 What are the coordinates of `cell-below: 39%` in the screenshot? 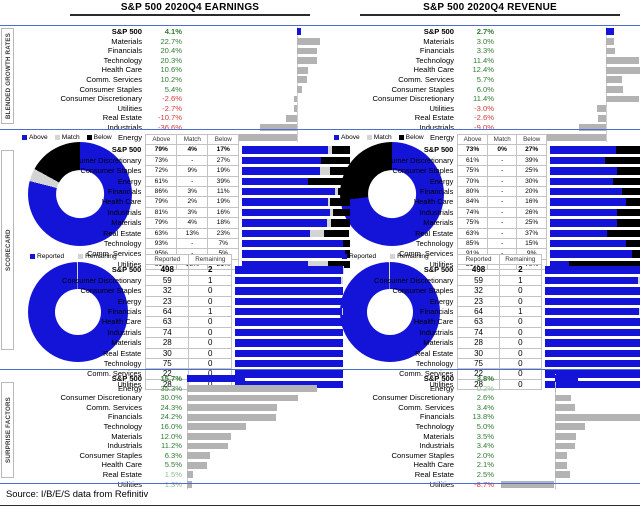 It's located at (223, 181).